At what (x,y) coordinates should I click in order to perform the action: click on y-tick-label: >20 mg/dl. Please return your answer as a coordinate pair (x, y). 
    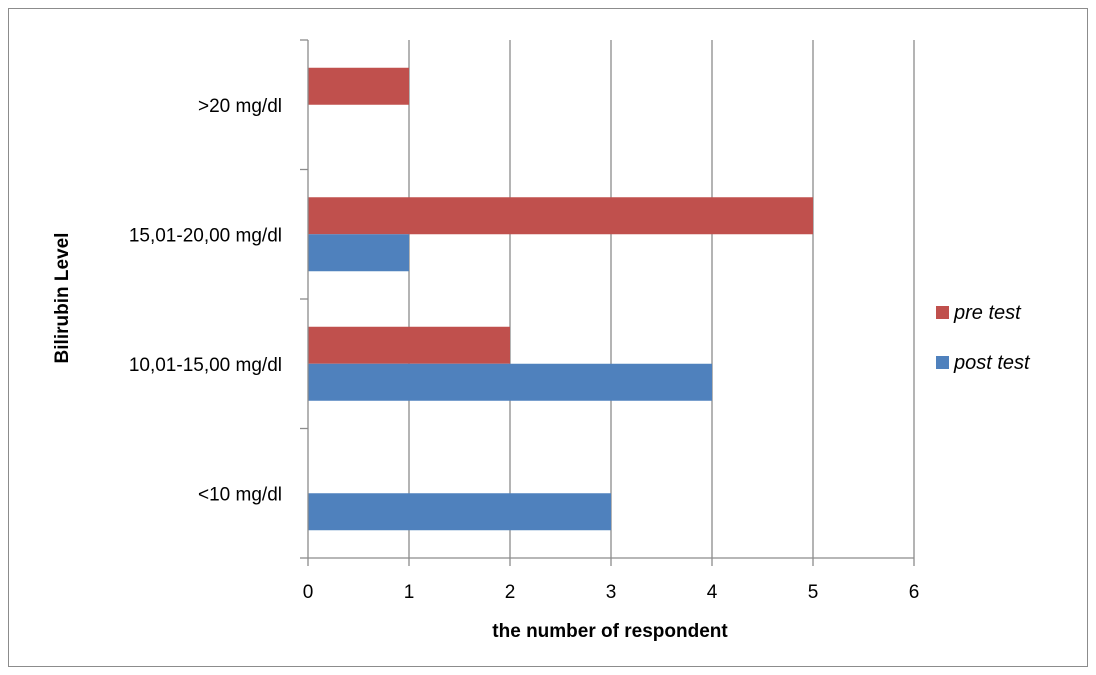
    Looking at the image, I should click on (240, 106).